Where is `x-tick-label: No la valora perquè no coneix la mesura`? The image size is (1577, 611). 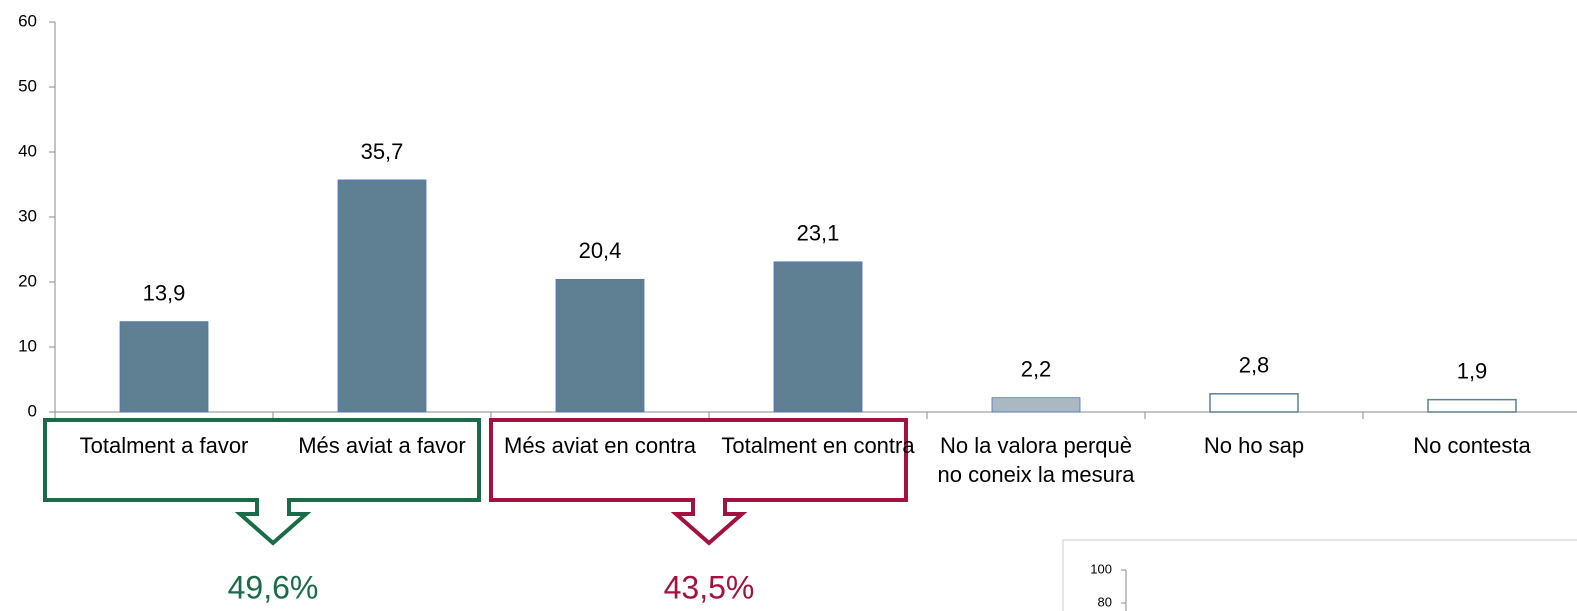
x-tick-label: No la valora perquè no coneix la mesura is located at coordinates (1036, 460).